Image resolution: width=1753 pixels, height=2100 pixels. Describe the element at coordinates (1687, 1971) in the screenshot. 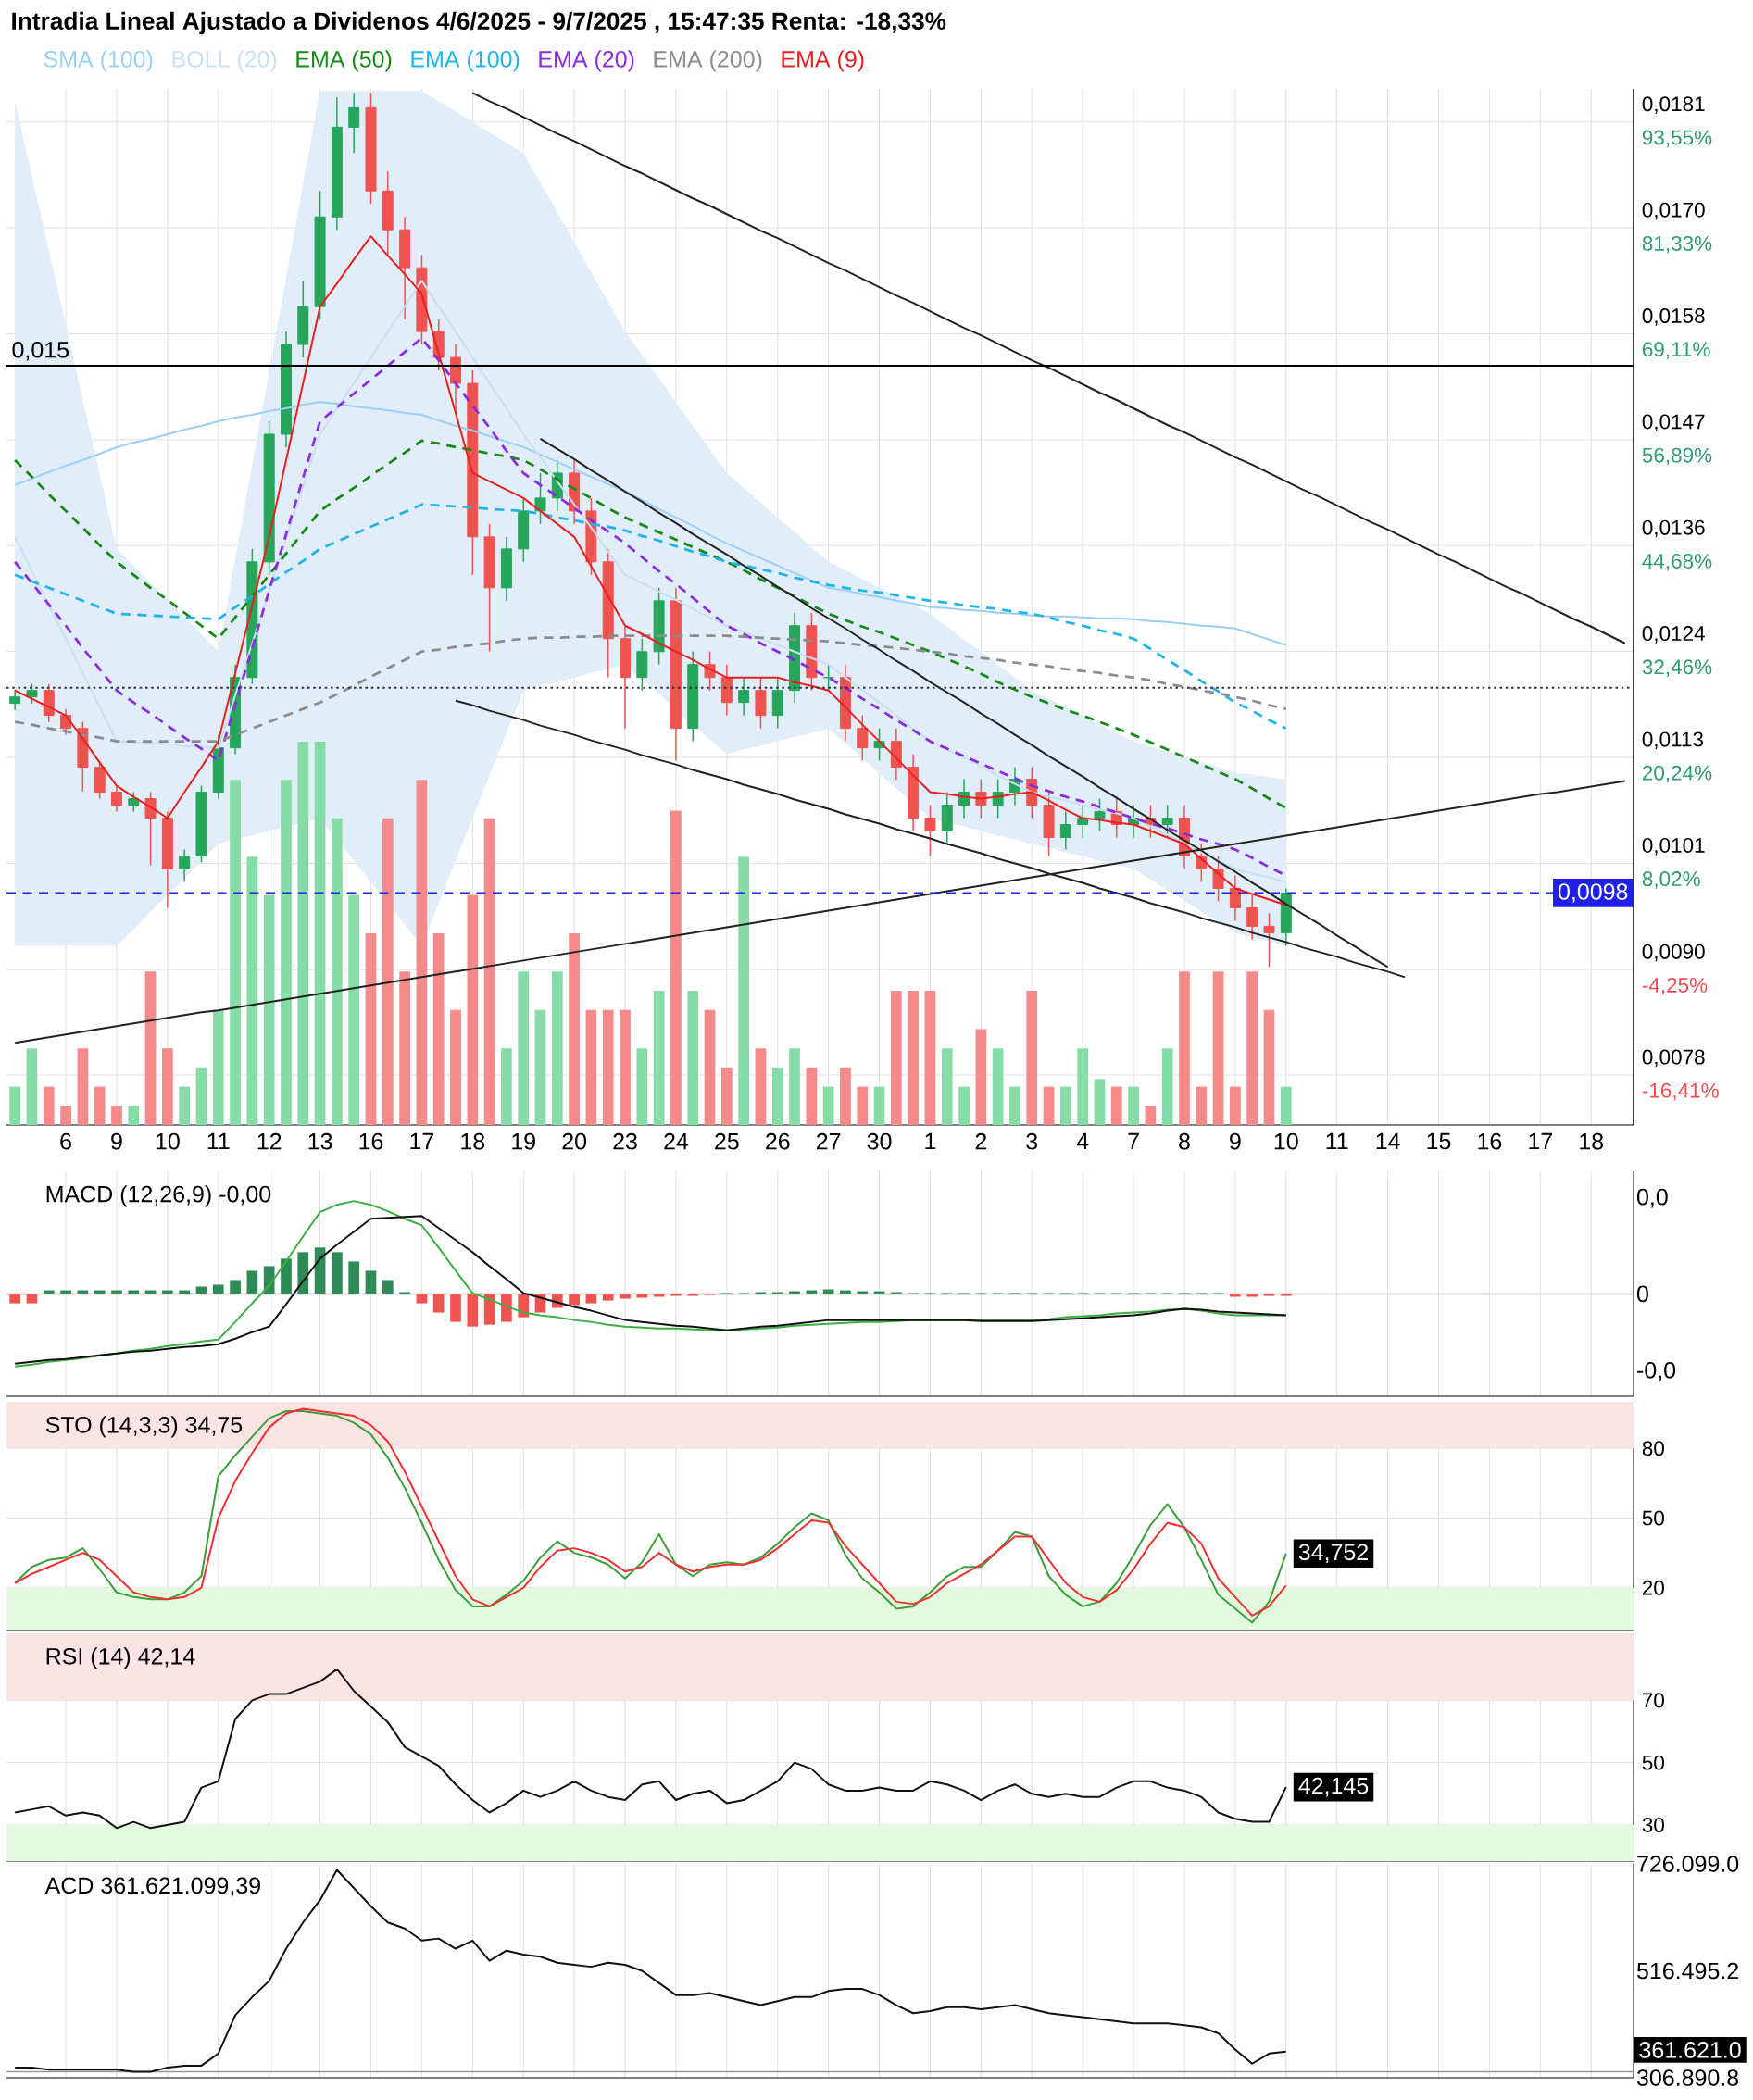

I see `text: 516.495.2` at that location.